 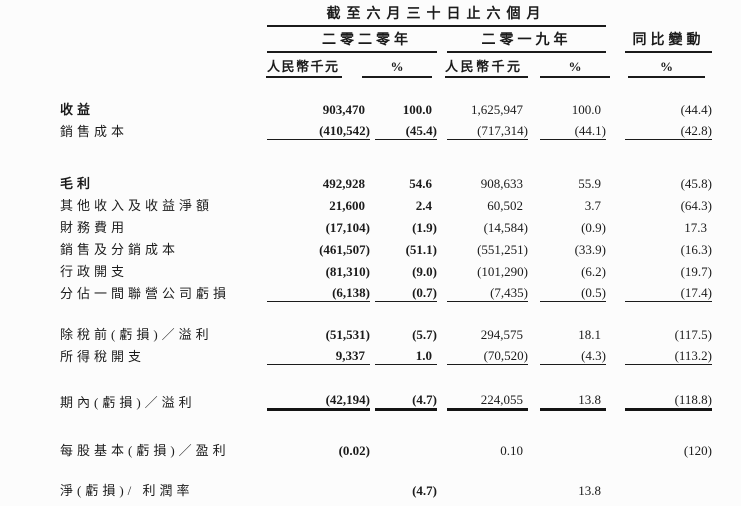 I want to click on cell-value: (16.3), so click(x=696, y=249).